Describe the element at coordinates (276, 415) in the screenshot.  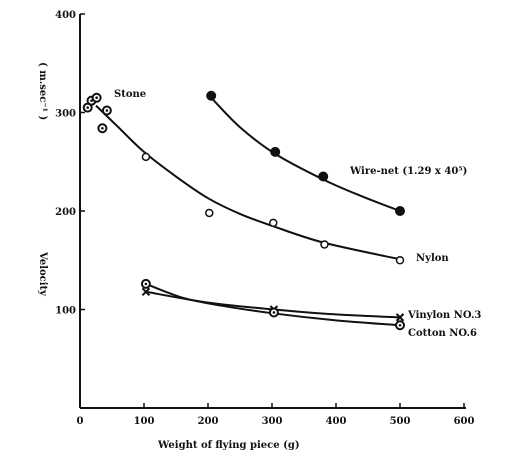
I see `x-ticks: 0 100 200 300 400 500 600` at that location.